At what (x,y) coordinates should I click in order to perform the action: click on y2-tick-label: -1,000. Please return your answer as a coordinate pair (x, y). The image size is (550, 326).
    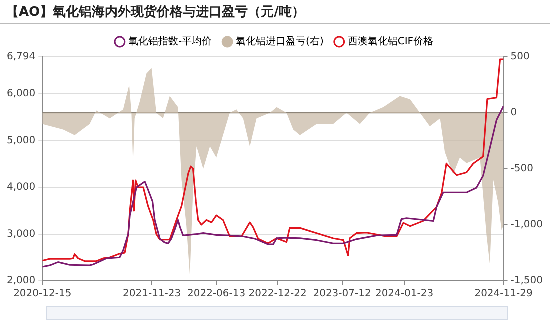
    Looking at the image, I should click on (527, 225).